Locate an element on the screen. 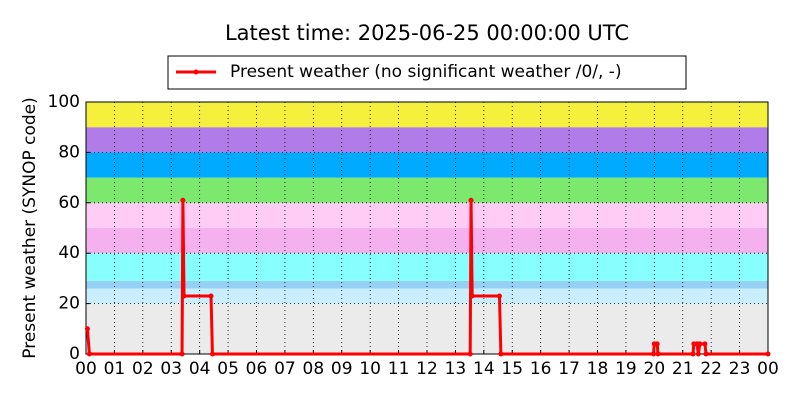 The height and width of the screenshot is (400, 800). y-tick-label: 80 is located at coordinates (69, 152).